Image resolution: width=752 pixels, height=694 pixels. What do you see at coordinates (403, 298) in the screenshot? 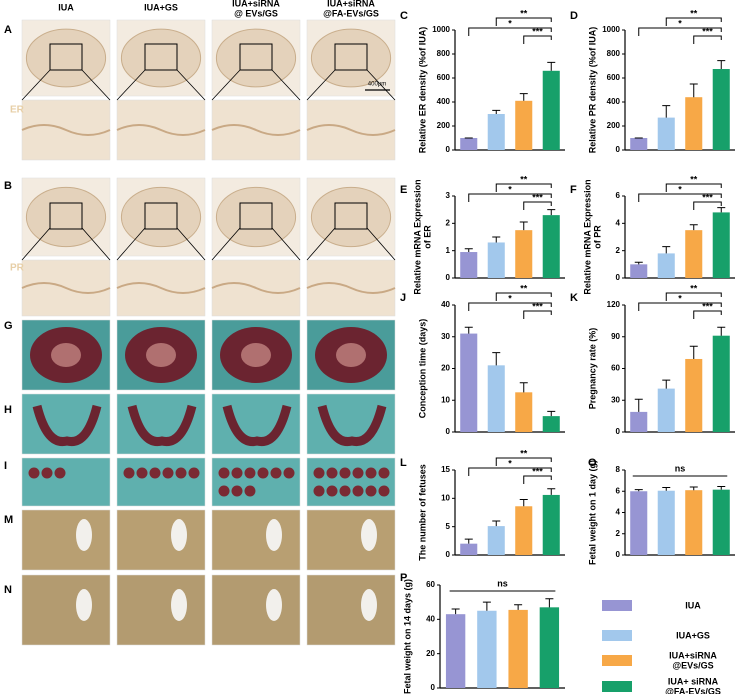
I see `panel-letter: J` at bounding box center [403, 298].